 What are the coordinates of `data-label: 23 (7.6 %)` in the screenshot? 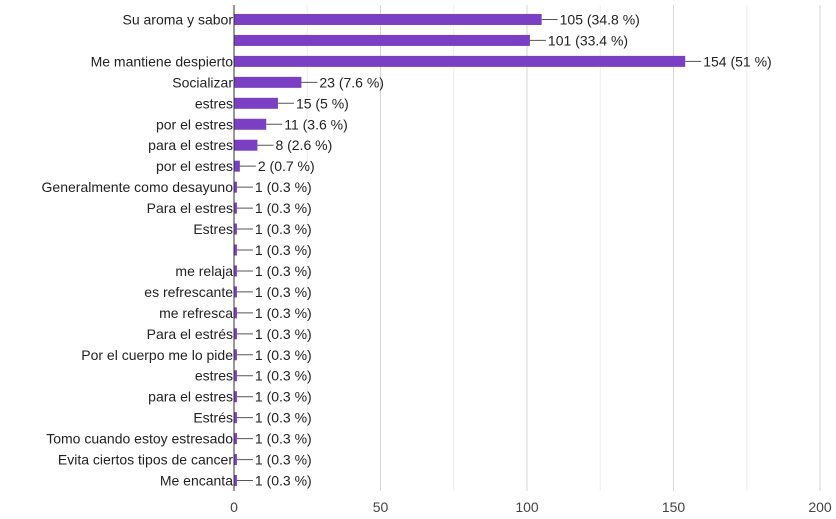 It's located at (351, 82).